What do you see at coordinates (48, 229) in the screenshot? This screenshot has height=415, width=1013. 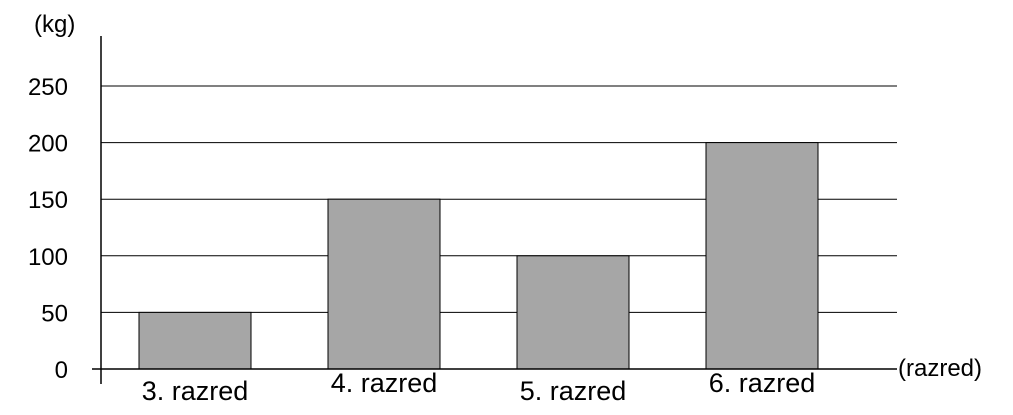 I see `y-tick-labels: 0 50 100 150 200 250` at bounding box center [48, 229].